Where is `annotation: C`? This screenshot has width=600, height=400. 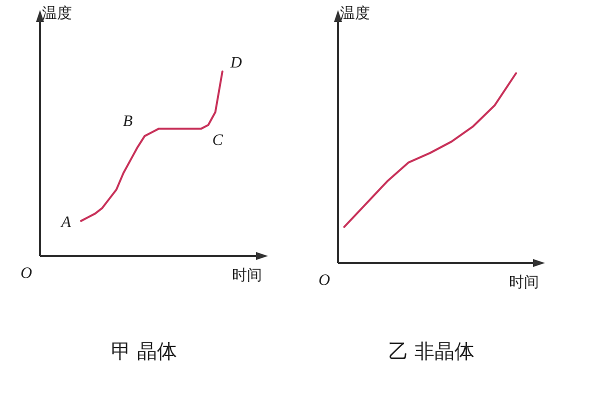
annotation: C is located at coordinates (218, 141).